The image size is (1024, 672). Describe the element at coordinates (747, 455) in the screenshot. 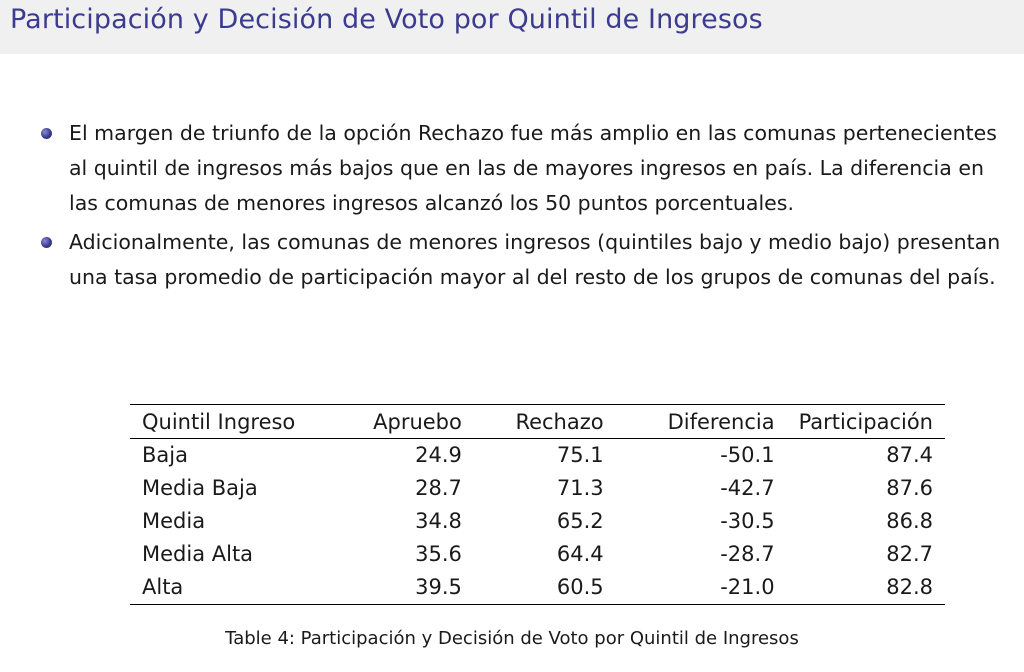

I see `table-cell: -50.1` at that location.